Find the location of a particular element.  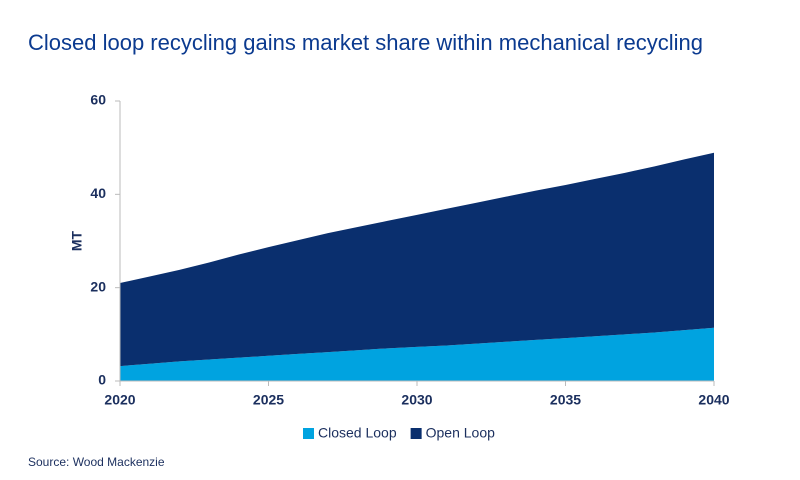

area is located at coordinates (417, 354).